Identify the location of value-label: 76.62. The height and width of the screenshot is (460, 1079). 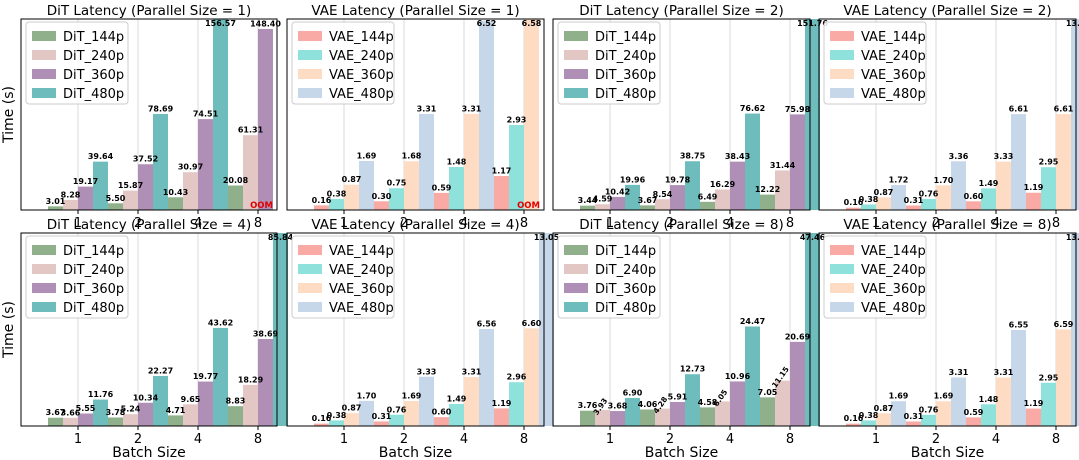
(752, 108).